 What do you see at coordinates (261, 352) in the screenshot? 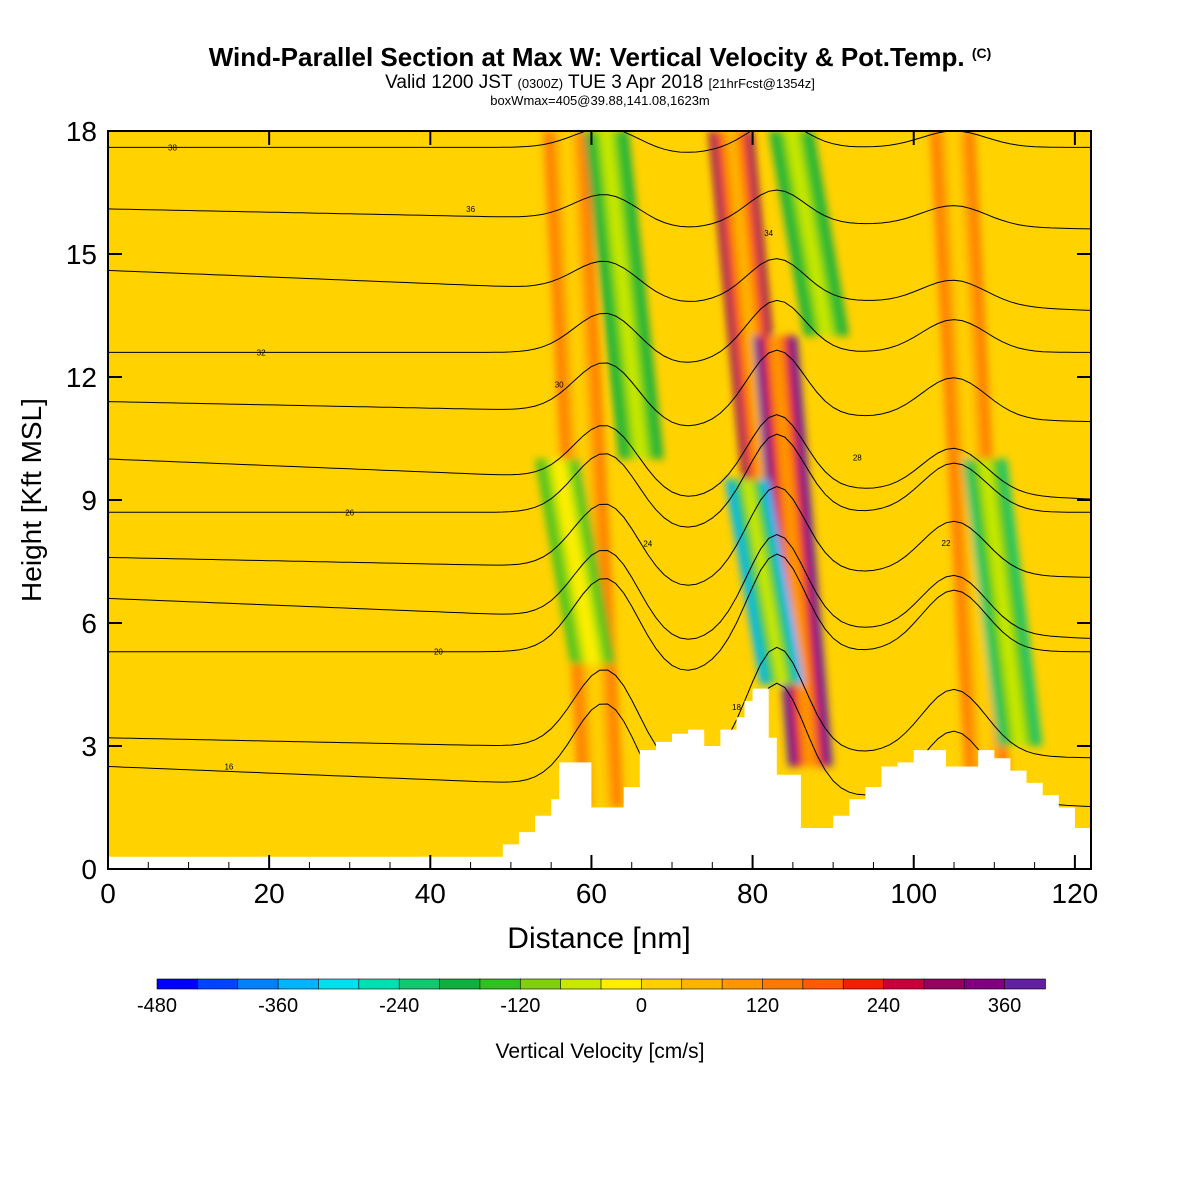
I see `theta-contour-label: 32` at bounding box center [261, 352].